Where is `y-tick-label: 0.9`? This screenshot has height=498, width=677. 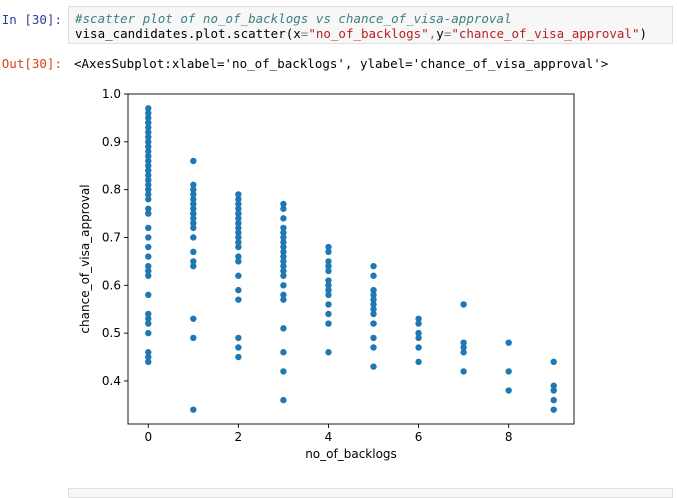 y-tick-label: 0.9 is located at coordinates (111, 142).